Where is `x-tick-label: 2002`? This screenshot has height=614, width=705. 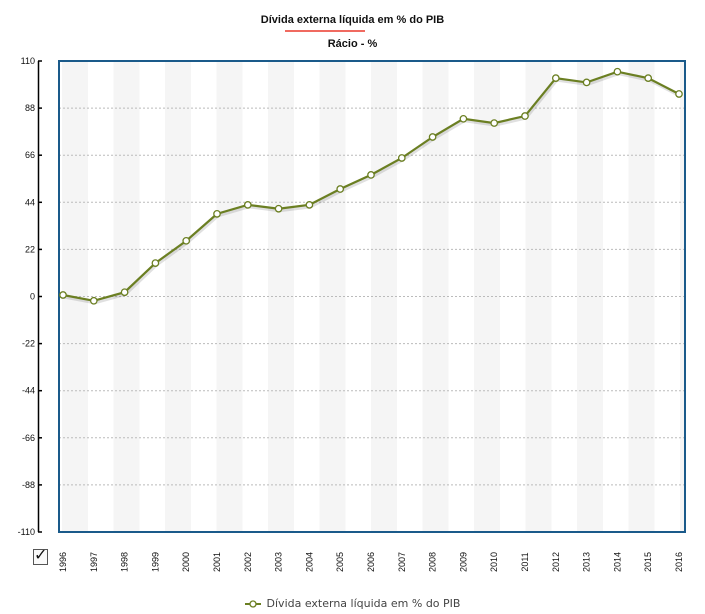
x-tick-label: 2002 is located at coordinates (248, 562).